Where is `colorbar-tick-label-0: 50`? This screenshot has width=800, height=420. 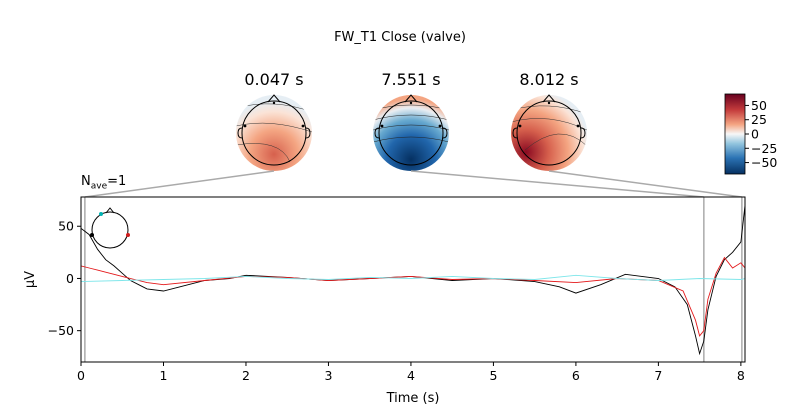 colorbar-tick-label-0: 50 is located at coordinates (759, 105).